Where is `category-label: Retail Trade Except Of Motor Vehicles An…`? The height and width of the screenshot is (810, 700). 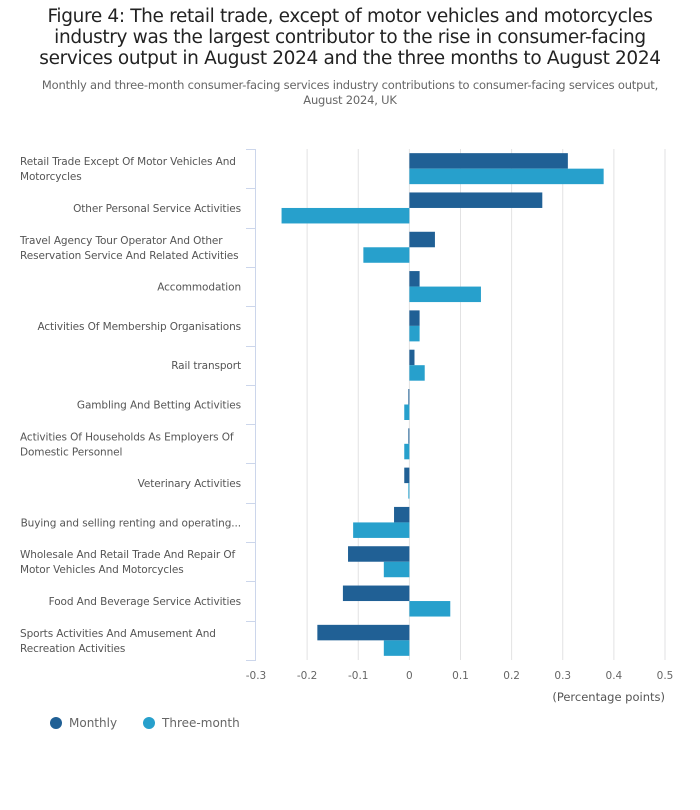
category-label: Retail Trade Except Of Motor Vehicles An… is located at coordinates (128, 169).